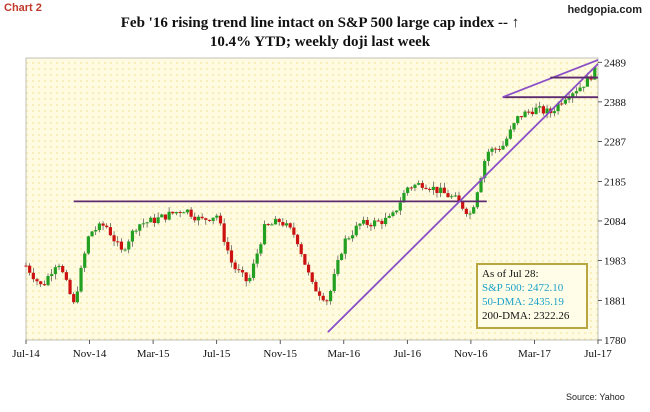 This screenshot has width=650, height=412. I want to click on y-tick-label: 2185, so click(615, 182).